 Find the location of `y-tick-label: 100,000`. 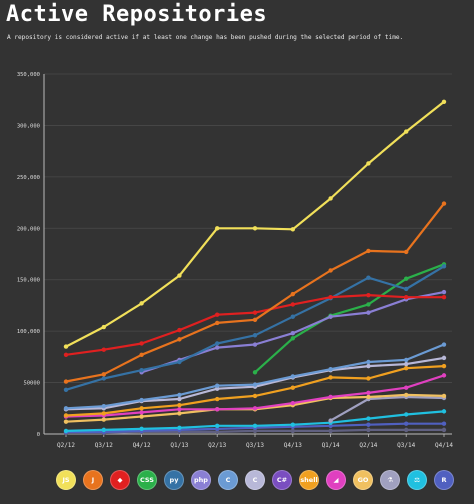

y-tick-label: 100,000 is located at coordinates (28, 332).